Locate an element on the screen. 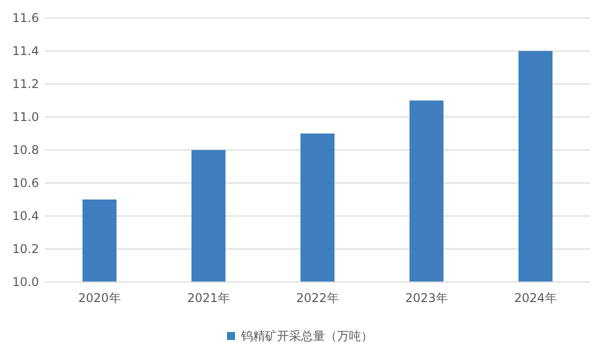 Image resolution: width=601 pixels, height=361 pixels. y-tick-label: 10.8 is located at coordinates (25, 150).